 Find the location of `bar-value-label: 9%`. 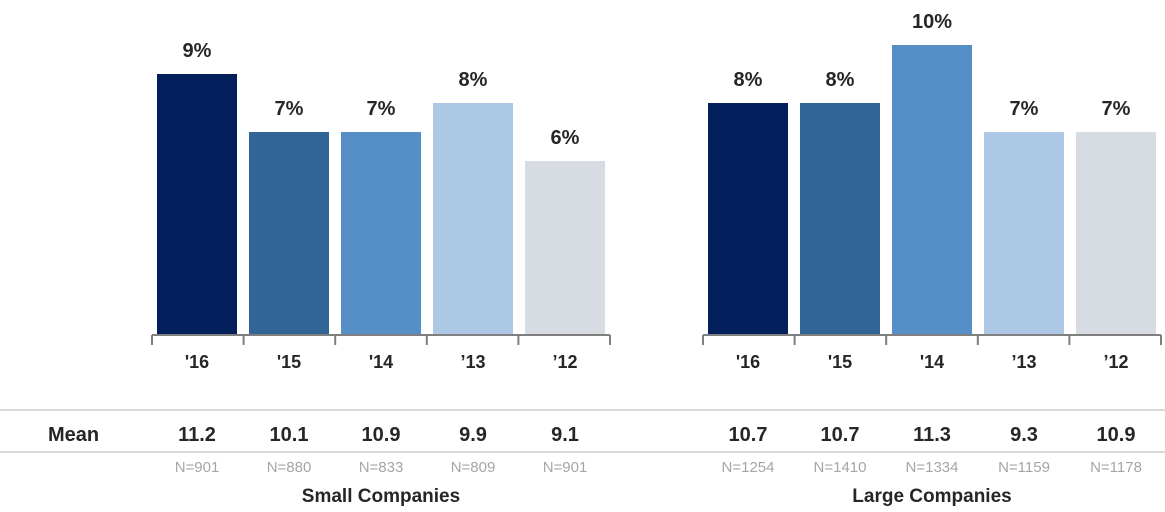

bar-value-label: 9% is located at coordinates (197, 51).